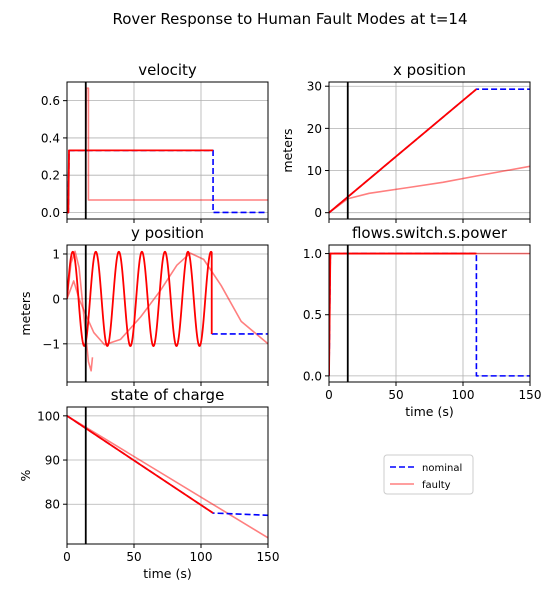 This screenshot has height=597, width=553. Describe the element at coordinates (168, 395) in the screenshot. I see `subplot-title: state of charge` at that location.